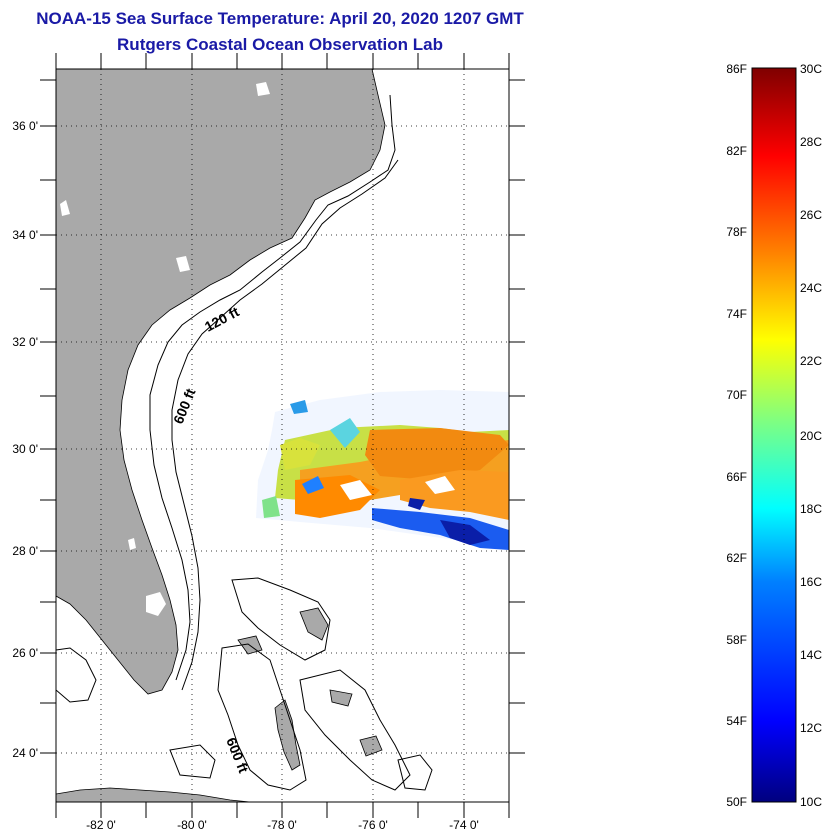  Describe the element at coordinates (811, 215) in the screenshot. I see `cb-c-26: 26C` at that location.